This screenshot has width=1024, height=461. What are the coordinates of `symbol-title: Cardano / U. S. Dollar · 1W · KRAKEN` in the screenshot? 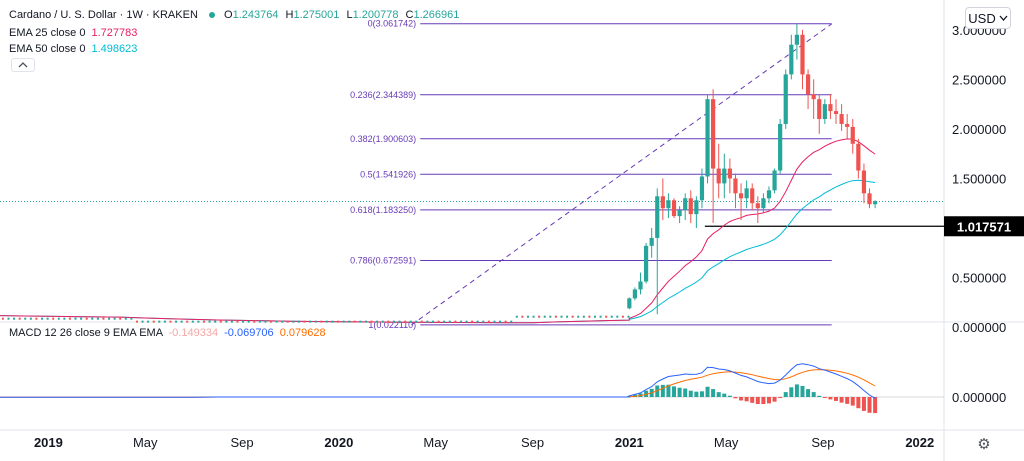 It's located at (103, 15).